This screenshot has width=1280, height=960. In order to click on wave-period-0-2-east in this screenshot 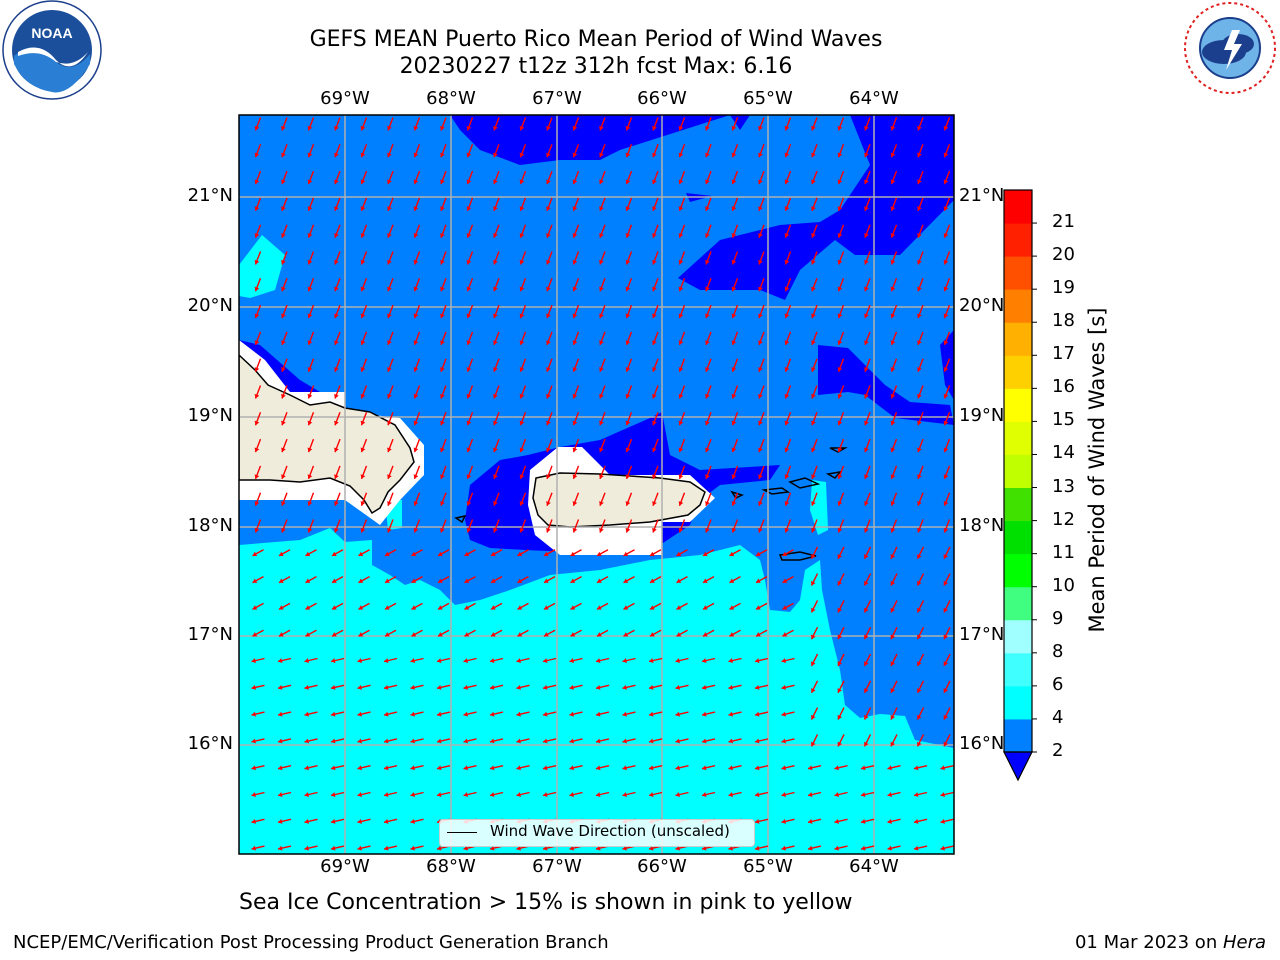, I will do `click(886, 385)`.